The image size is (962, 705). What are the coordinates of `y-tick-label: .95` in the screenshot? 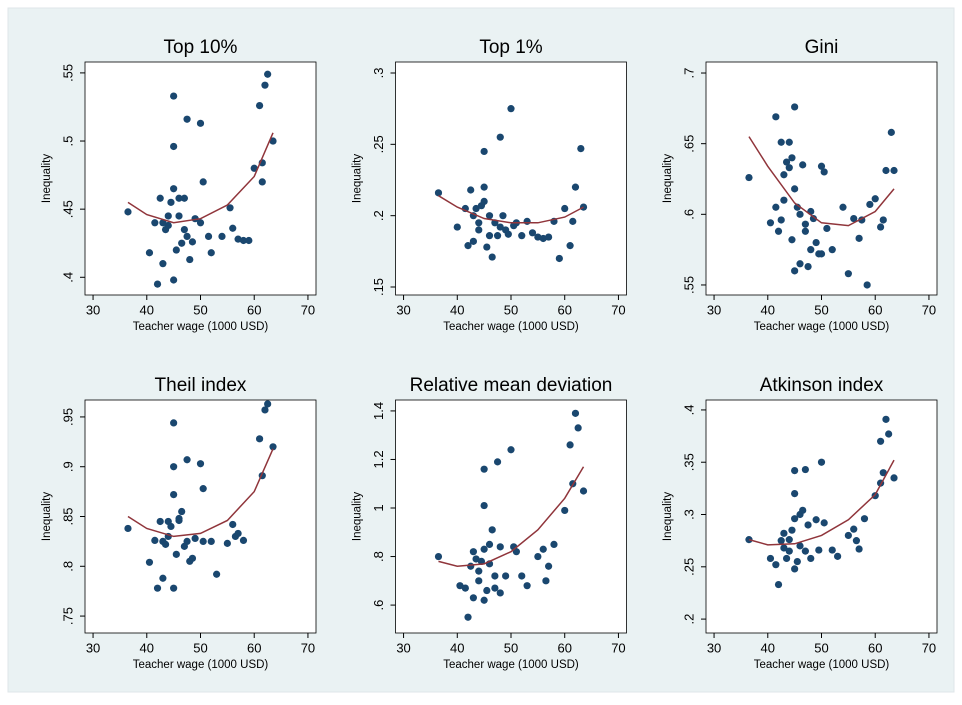 It's located at (67, 417).